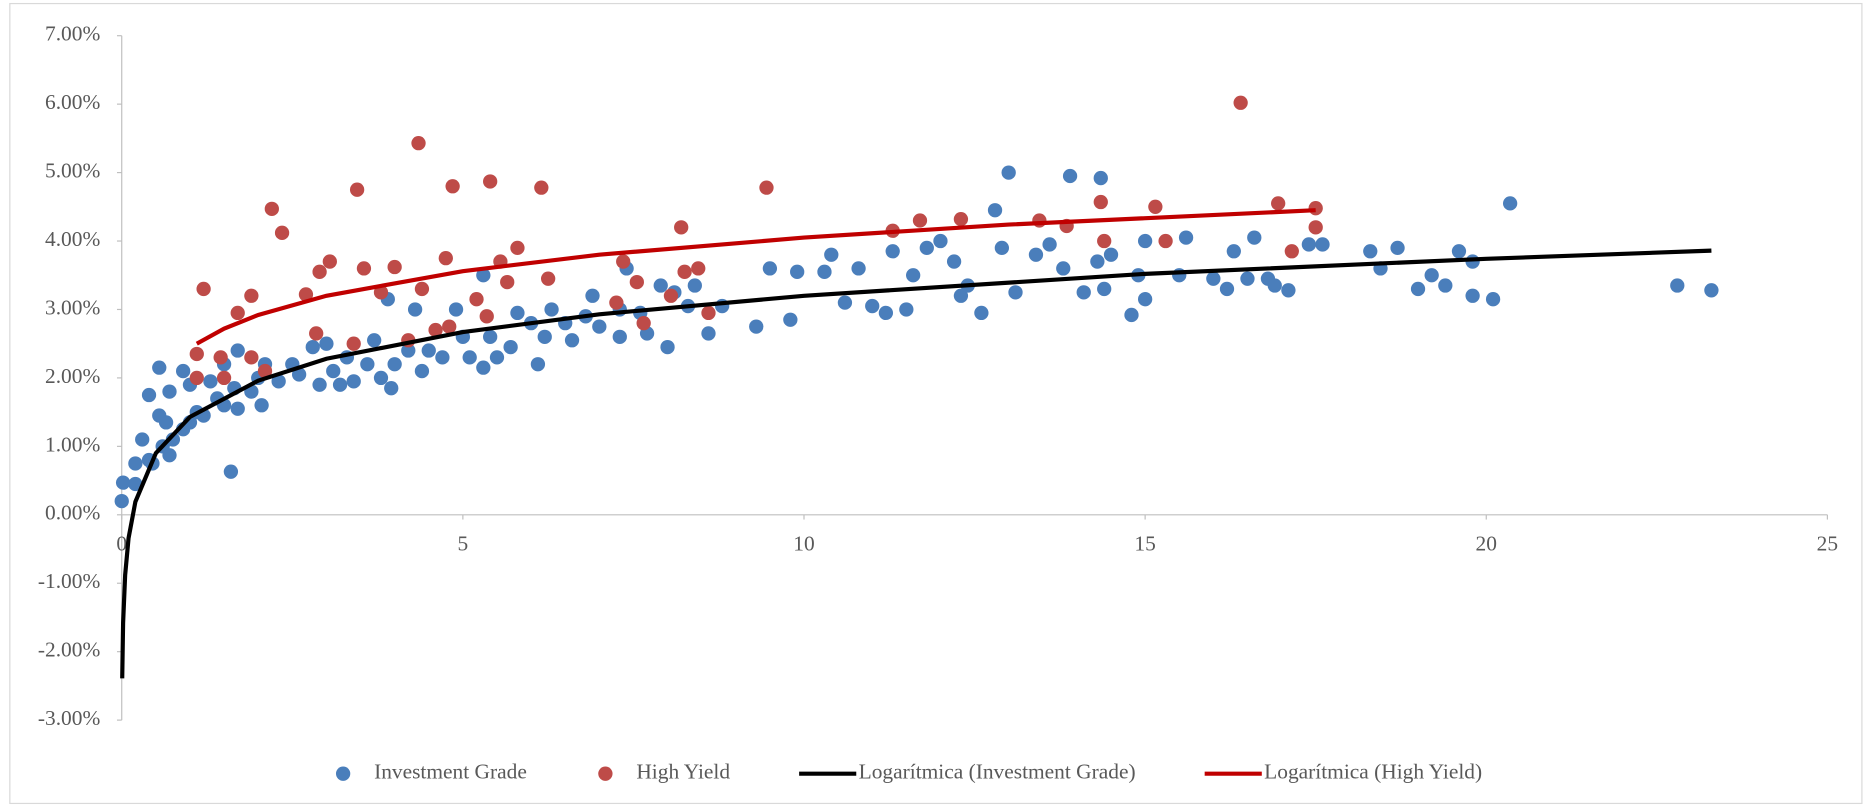 The image size is (1867, 807). What do you see at coordinates (72, 513) in the screenshot?
I see `y-tick-label: 0.00%` at bounding box center [72, 513].